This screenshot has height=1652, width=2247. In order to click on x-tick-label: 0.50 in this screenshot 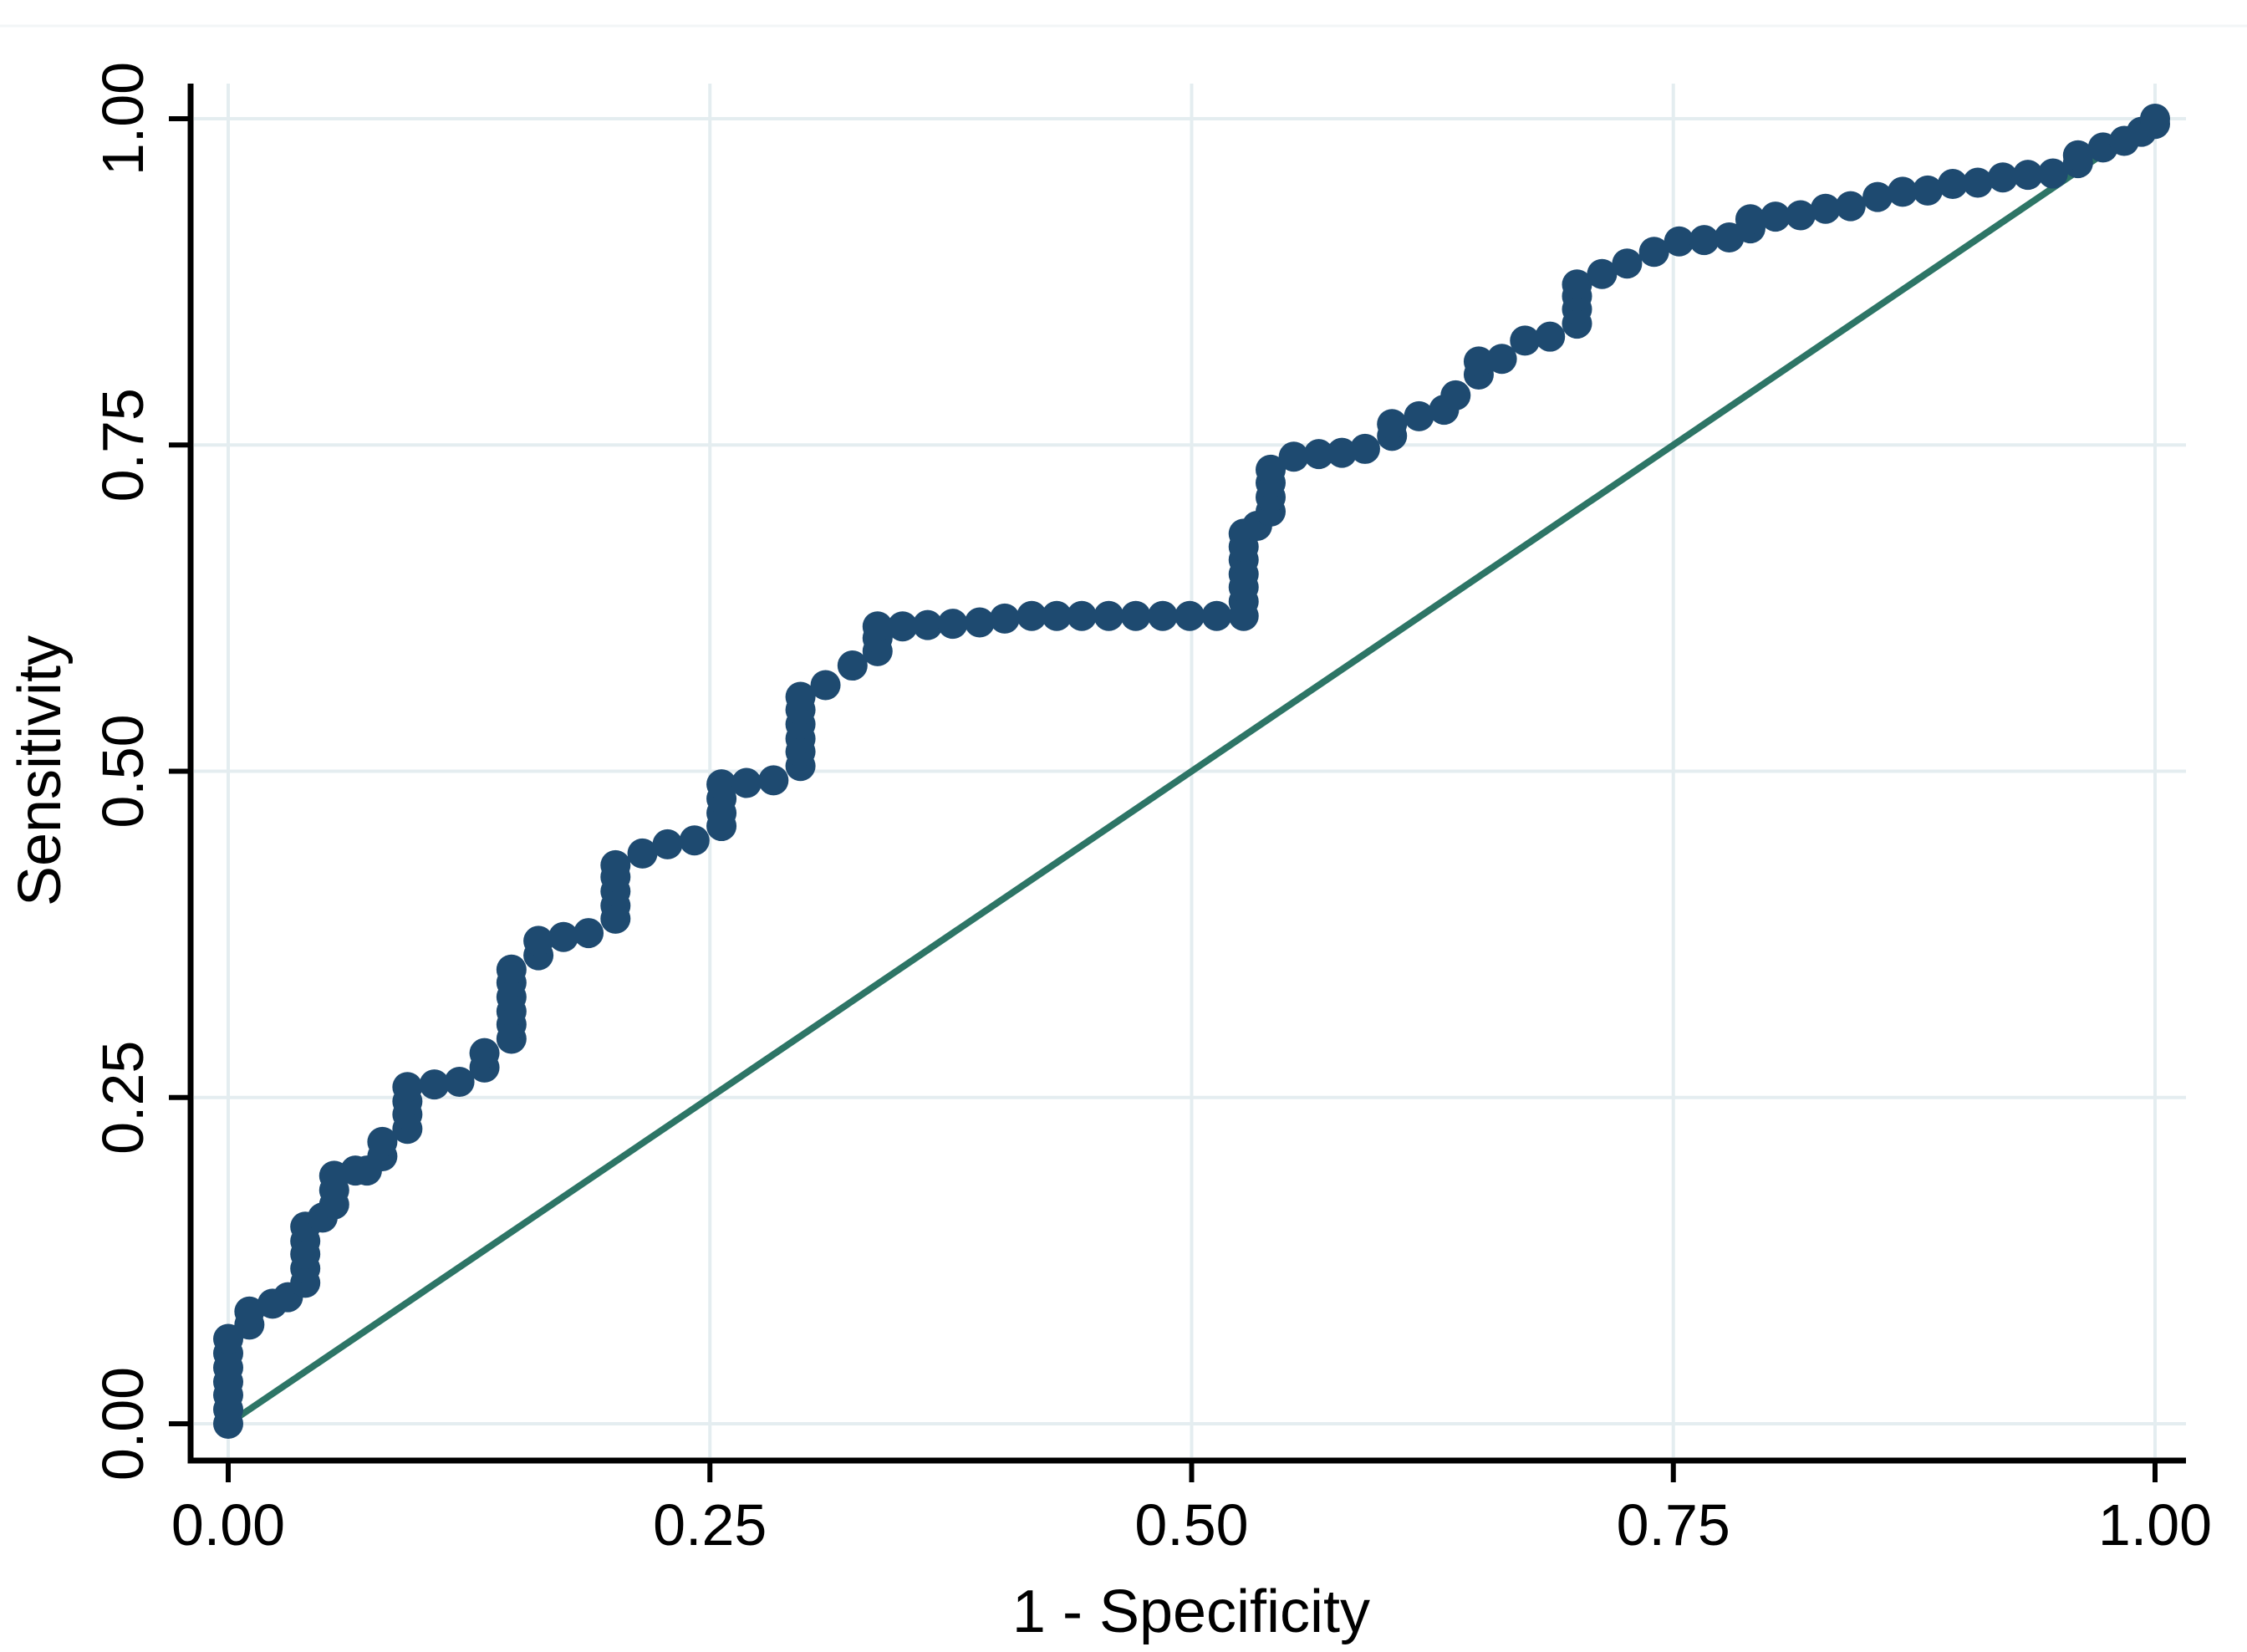, I will do `click(1191, 1525)`.